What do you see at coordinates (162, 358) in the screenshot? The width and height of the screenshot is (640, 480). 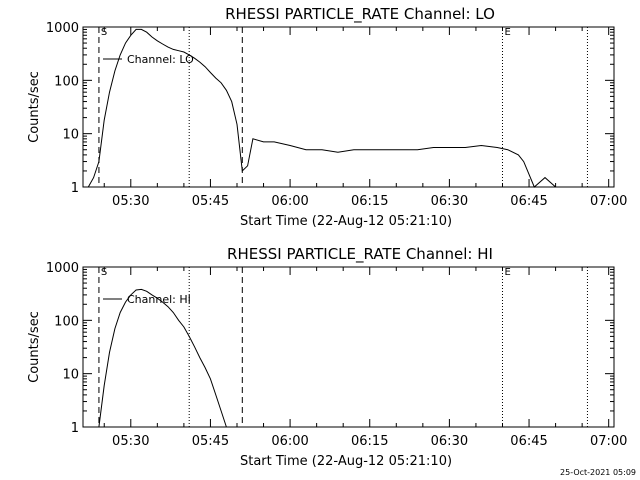 I see `series-line` at bounding box center [162, 358].